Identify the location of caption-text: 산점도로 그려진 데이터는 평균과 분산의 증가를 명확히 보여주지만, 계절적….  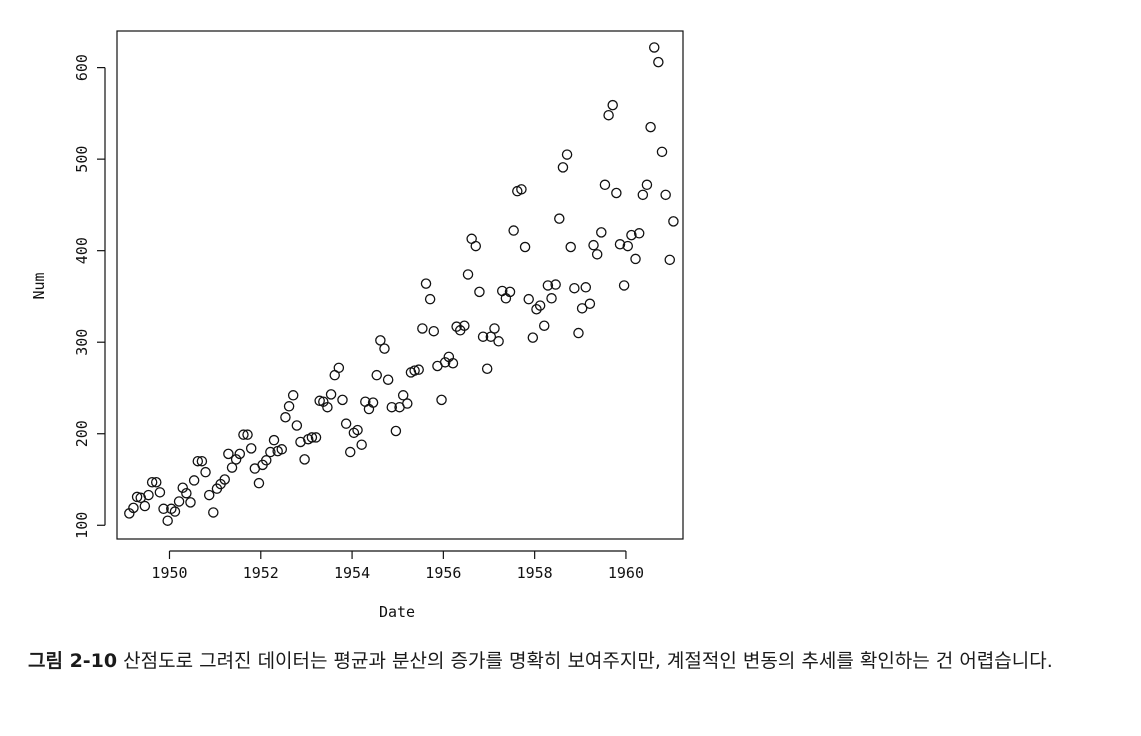
(588, 661).